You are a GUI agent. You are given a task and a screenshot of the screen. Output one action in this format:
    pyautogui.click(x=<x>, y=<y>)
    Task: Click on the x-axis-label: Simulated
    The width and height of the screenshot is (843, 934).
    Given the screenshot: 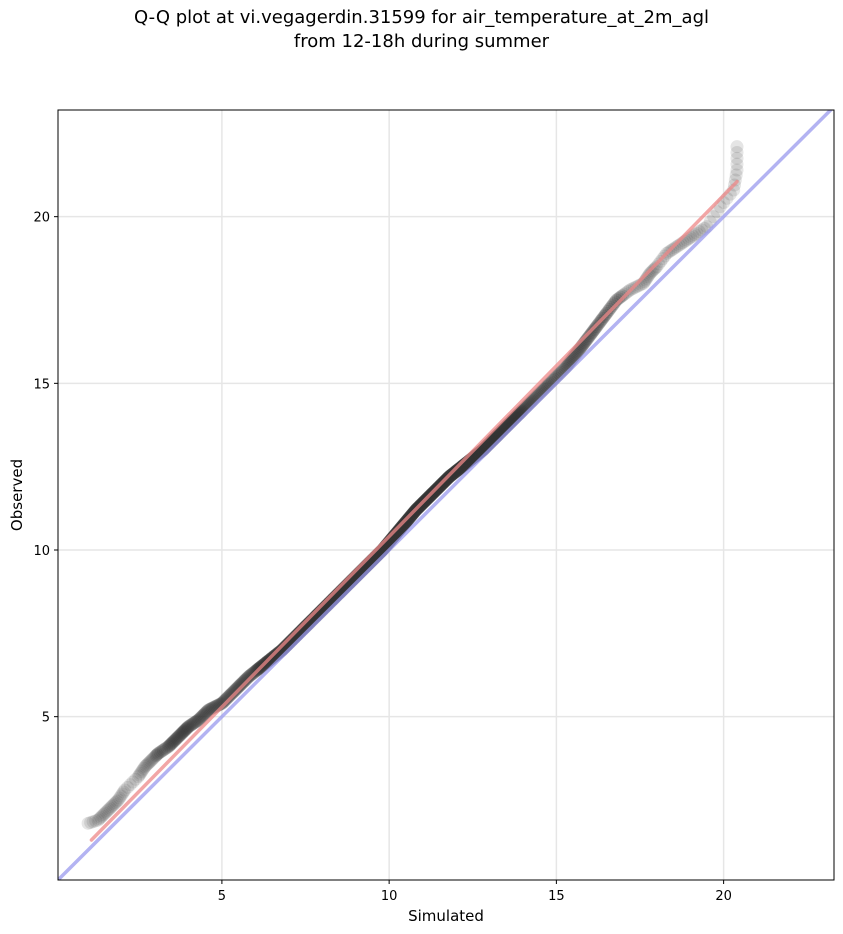 What is the action you would take?
    pyautogui.click(x=446, y=916)
    